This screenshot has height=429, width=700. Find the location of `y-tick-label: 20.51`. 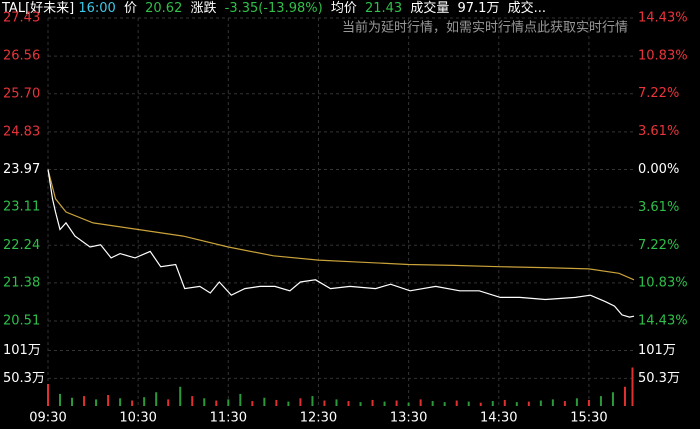

y-tick-label: 20.51 is located at coordinates (21, 321).